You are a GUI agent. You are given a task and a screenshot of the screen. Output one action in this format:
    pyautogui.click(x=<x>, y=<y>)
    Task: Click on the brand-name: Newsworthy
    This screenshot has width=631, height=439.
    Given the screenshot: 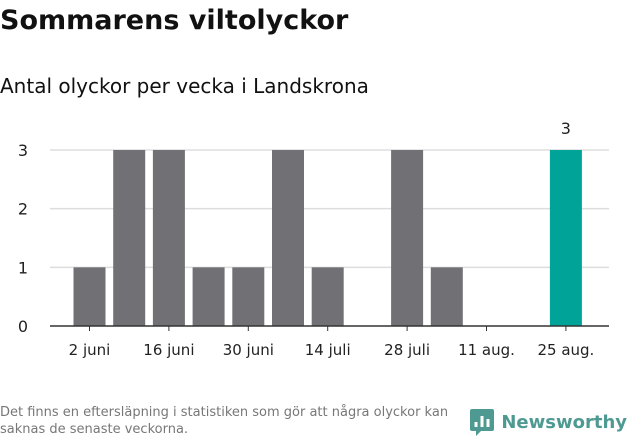 What is the action you would take?
    pyautogui.click(x=564, y=422)
    